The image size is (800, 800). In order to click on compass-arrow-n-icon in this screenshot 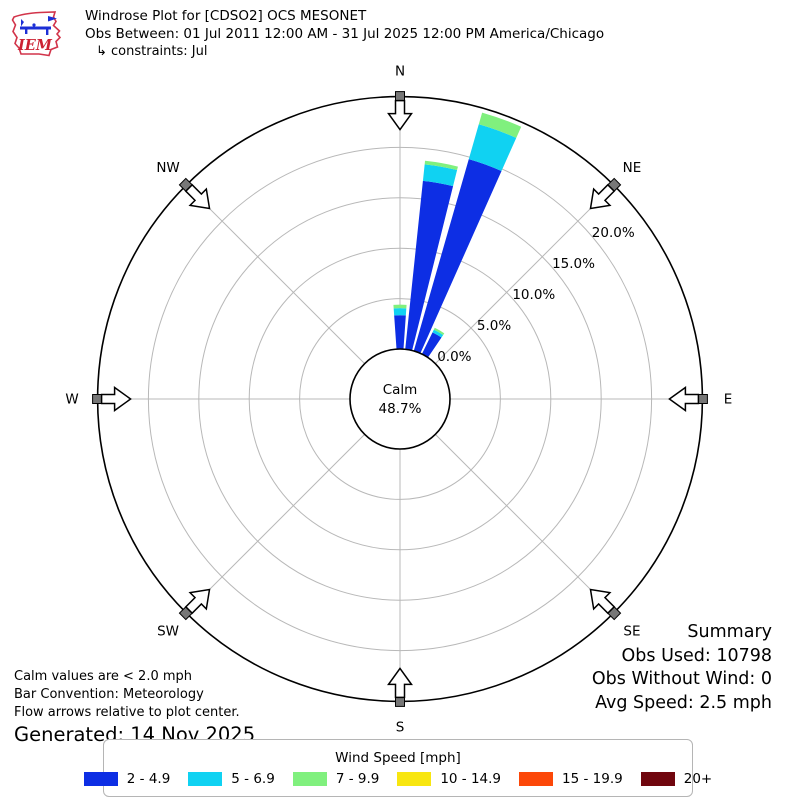, I will do `click(400, 111)`.